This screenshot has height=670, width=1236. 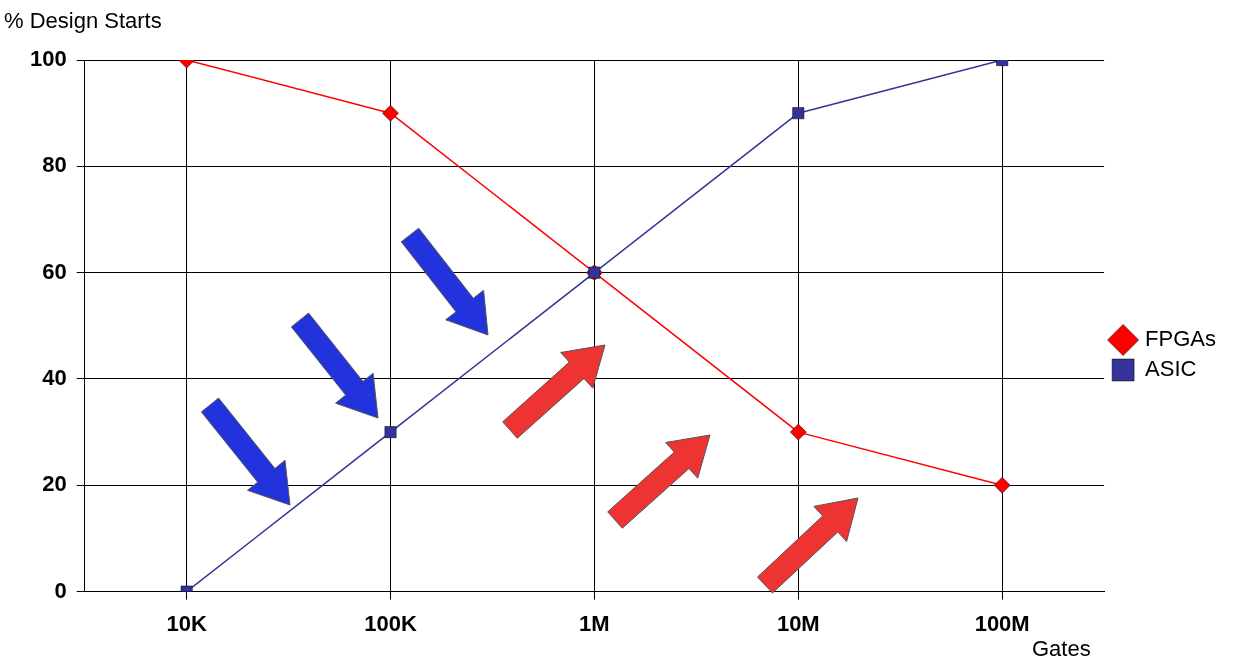 I want to click on x-tick-label: 100K, so click(x=390, y=623).